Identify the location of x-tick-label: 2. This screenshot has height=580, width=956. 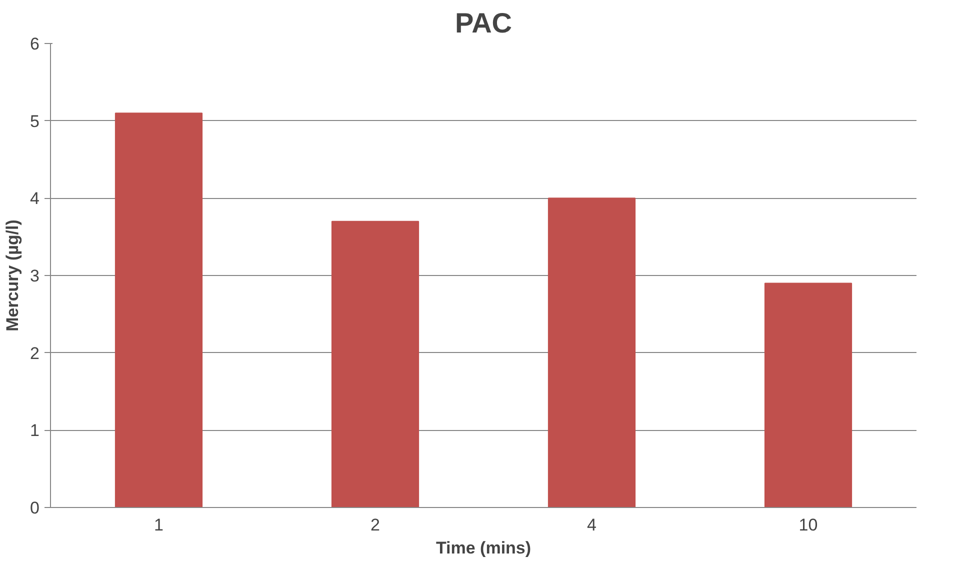
(375, 525).